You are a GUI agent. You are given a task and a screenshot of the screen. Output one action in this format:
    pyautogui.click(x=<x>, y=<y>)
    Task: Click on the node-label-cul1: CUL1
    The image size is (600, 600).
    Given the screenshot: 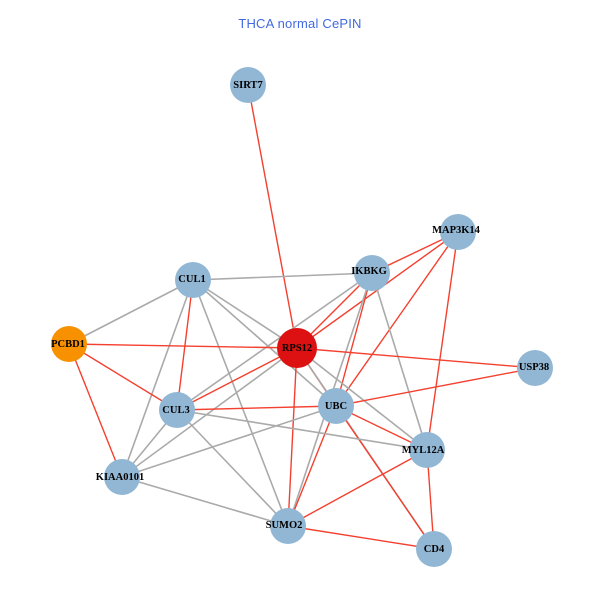 What is the action you would take?
    pyautogui.click(x=191, y=279)
    